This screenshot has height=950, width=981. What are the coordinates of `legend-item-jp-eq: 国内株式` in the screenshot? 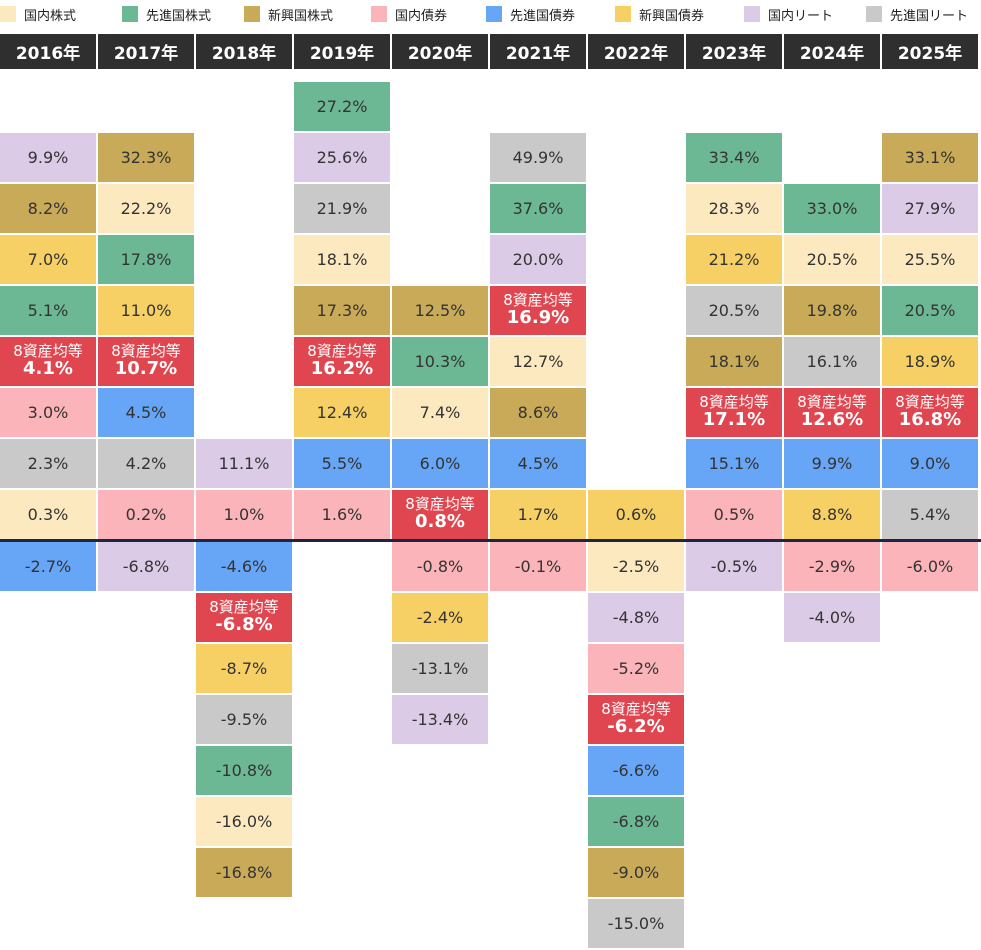 It's located at (38, 14).